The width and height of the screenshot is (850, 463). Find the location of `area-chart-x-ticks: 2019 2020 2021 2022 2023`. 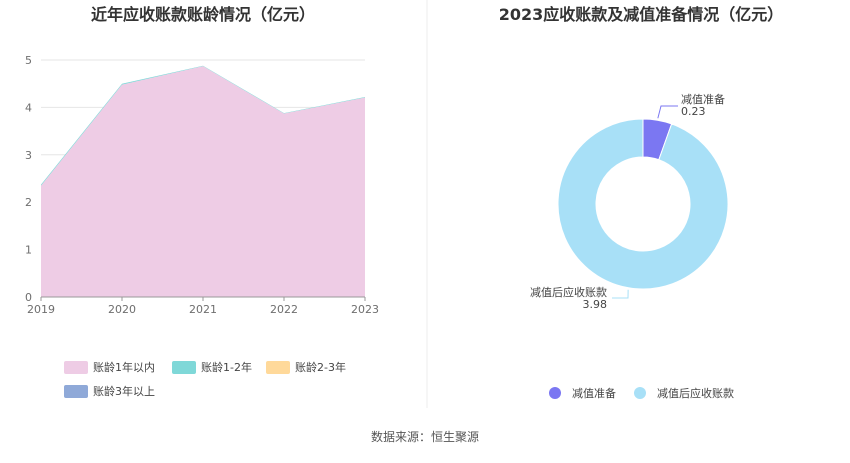

area-chart-x-ticks: 2019 2020 2021 2022 2023 is located at coordinates (203, 306).